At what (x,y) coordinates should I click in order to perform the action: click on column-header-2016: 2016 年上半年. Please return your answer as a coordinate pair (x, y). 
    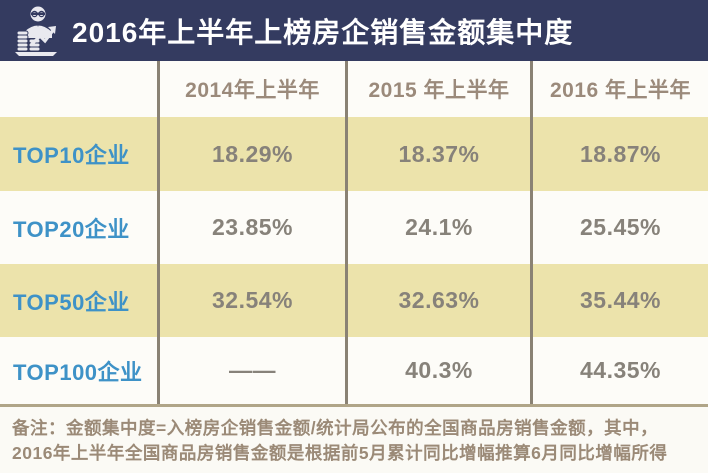
    Looking at the image, I should click on (619, 89).